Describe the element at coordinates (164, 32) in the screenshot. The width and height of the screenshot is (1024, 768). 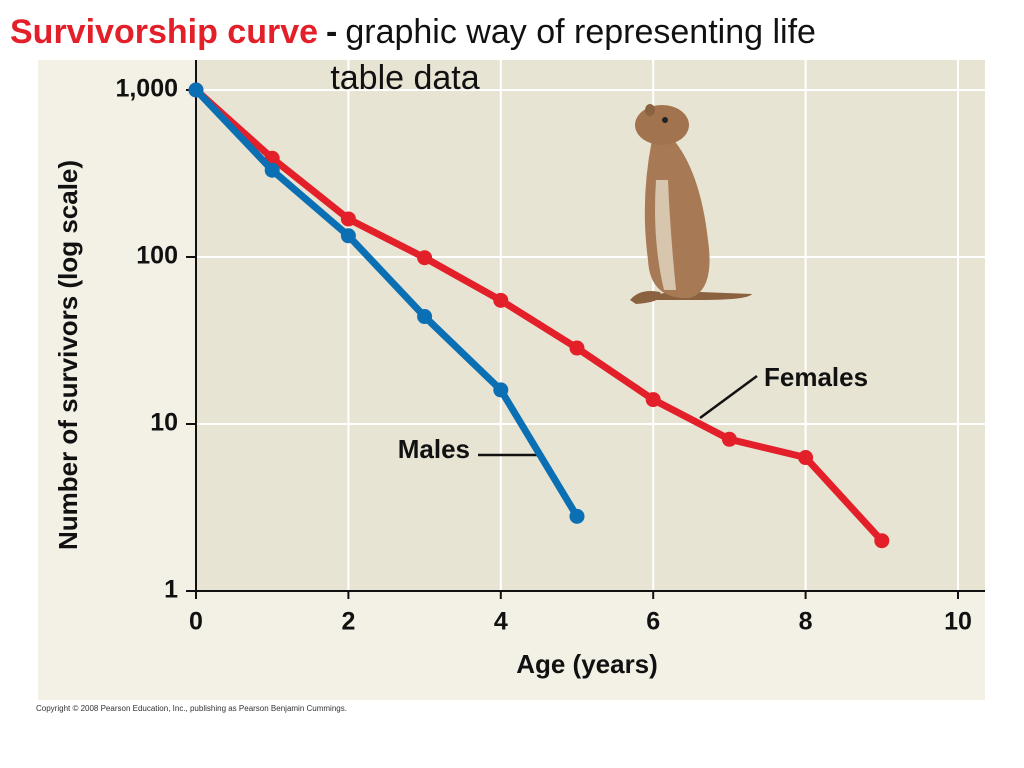
I see `title-term: Survivorship curve` at that location.